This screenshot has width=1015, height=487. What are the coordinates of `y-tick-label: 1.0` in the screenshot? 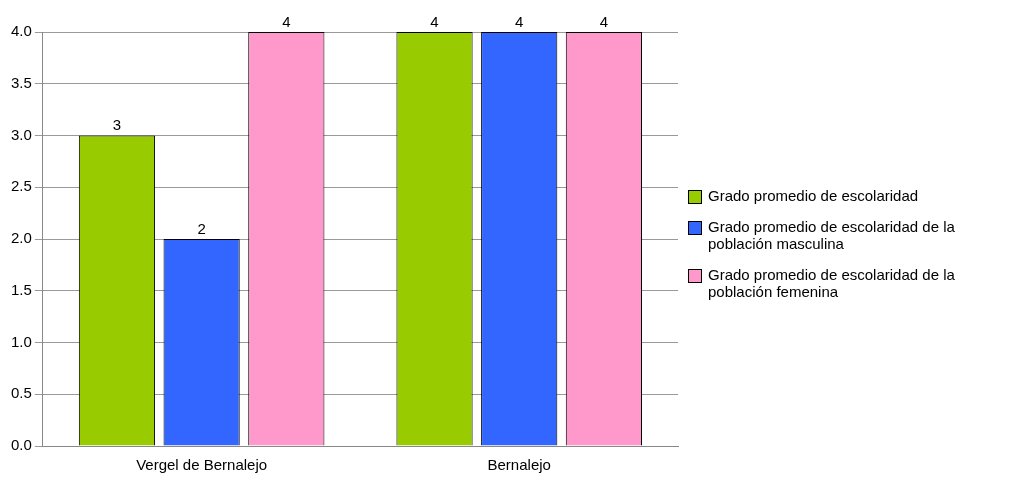 It's located at (21, 341).